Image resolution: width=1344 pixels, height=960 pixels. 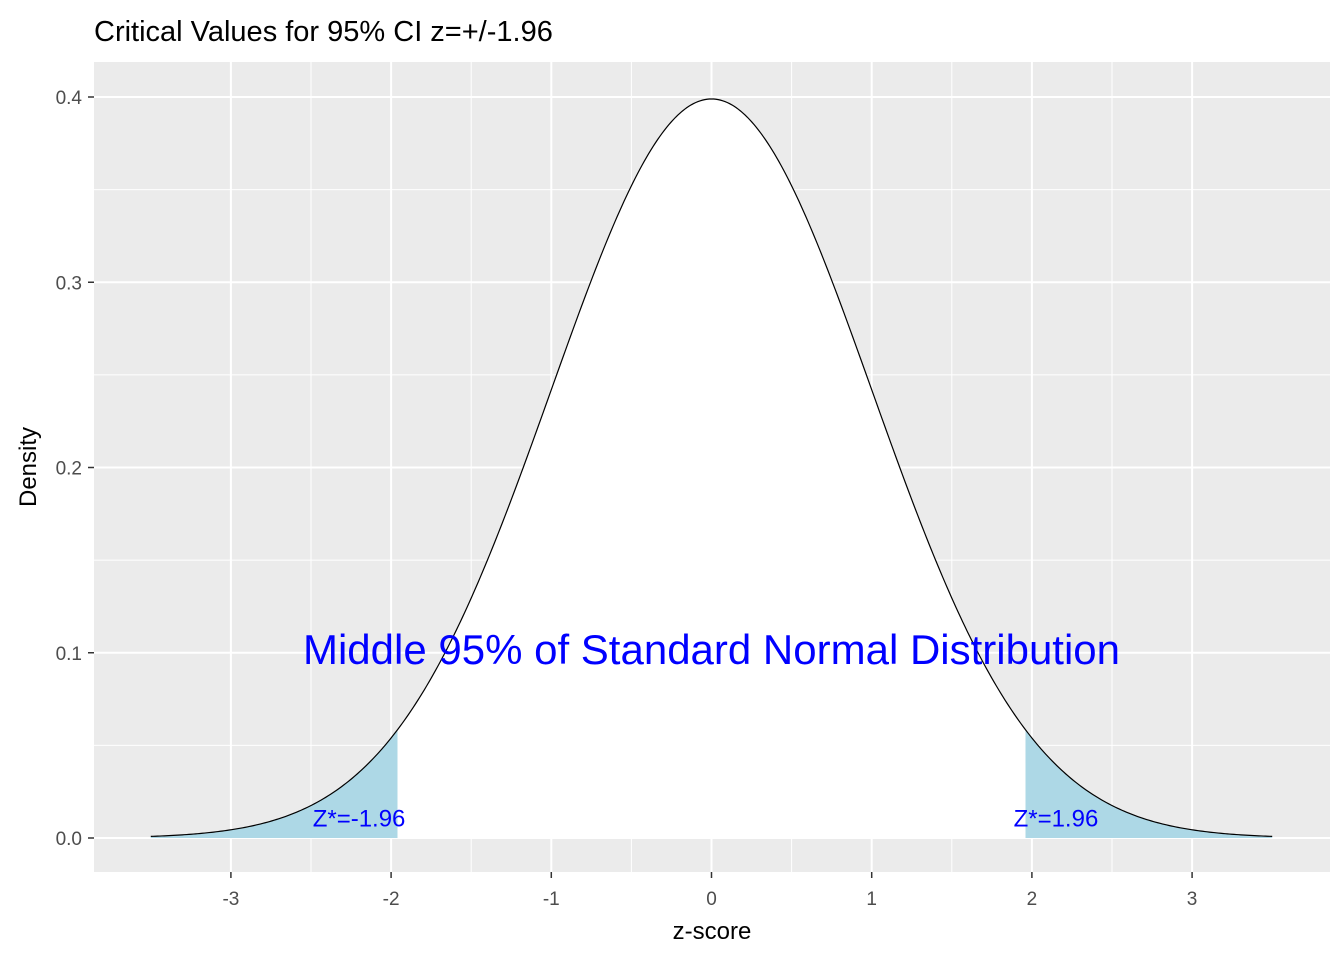 I want to click on x-tick-label: -1, so click(x=551, y=899).